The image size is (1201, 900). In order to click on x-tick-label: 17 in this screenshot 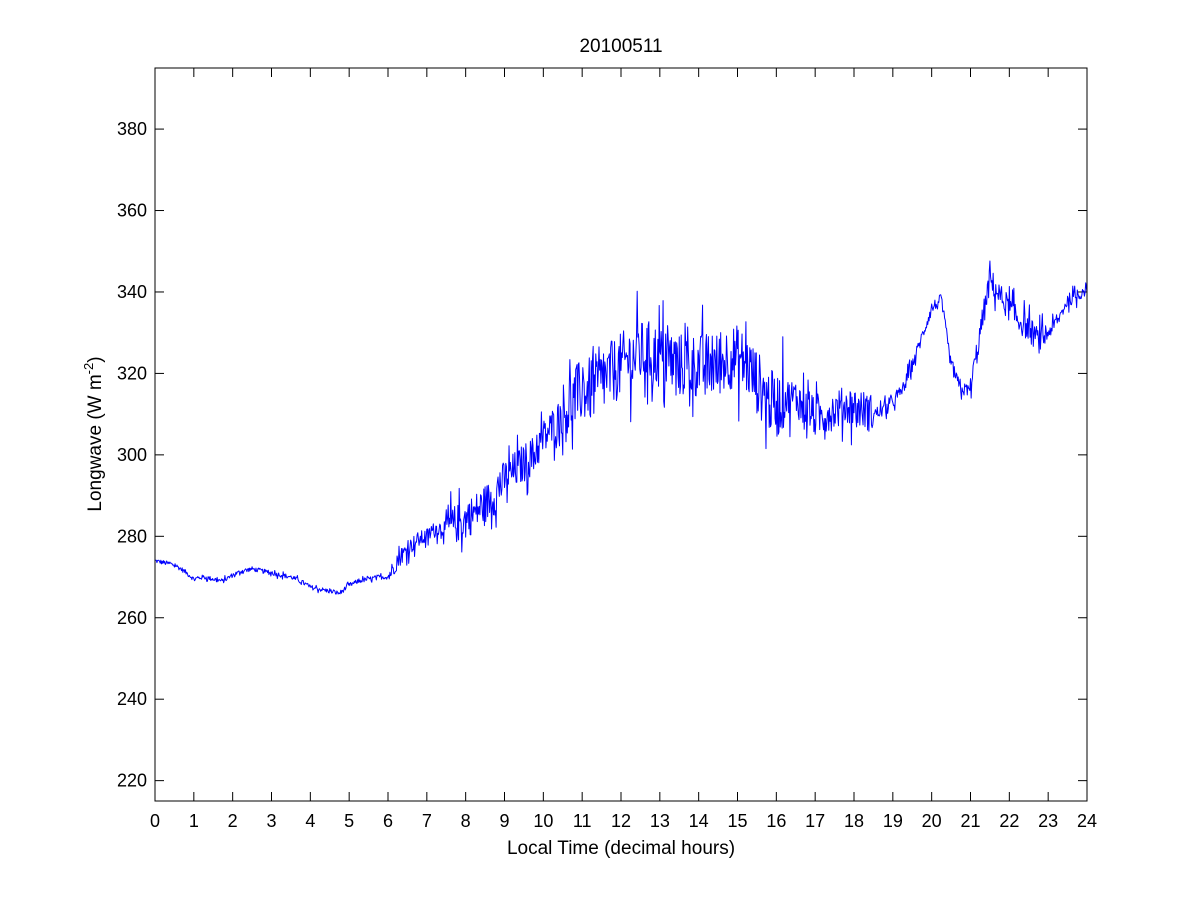, I will do `click(815, 821)`.